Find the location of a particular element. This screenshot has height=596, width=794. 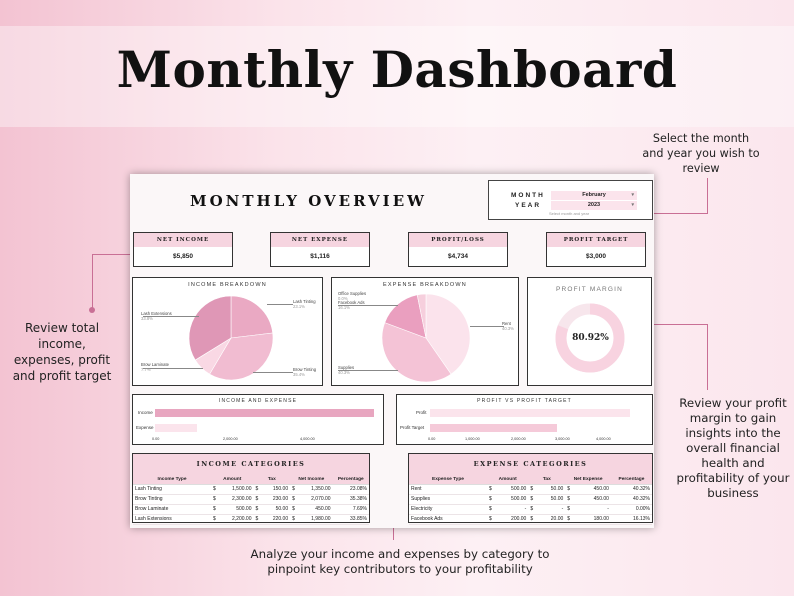

pointer-line-margin is located at coordinates (707, 357).